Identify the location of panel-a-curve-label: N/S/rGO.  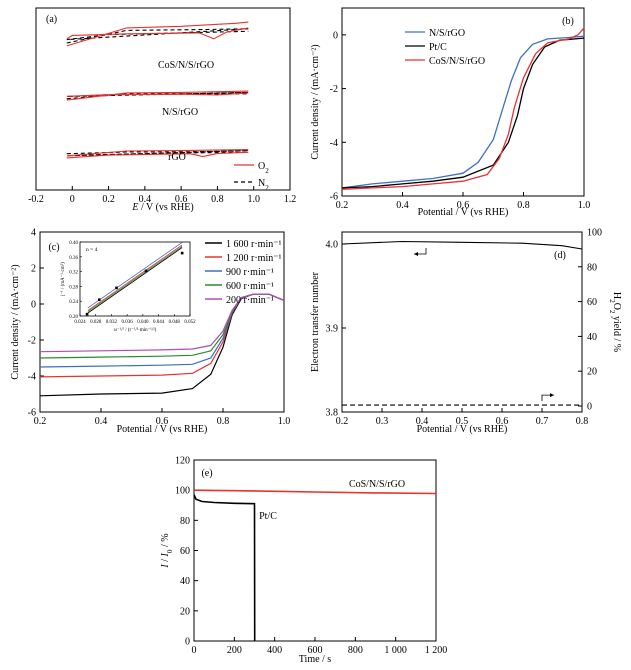
(180, 112).